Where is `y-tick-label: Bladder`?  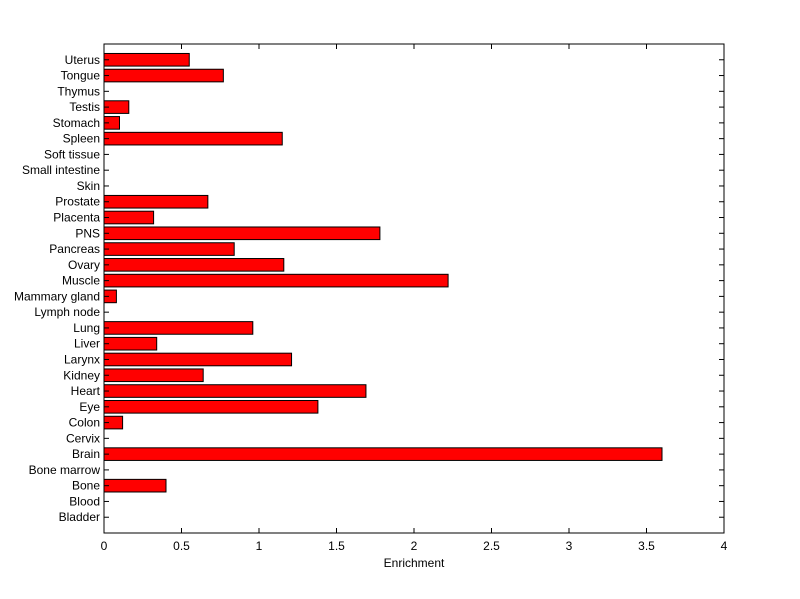 y-tick-label: Bladder is located at coordinates (79, 517).